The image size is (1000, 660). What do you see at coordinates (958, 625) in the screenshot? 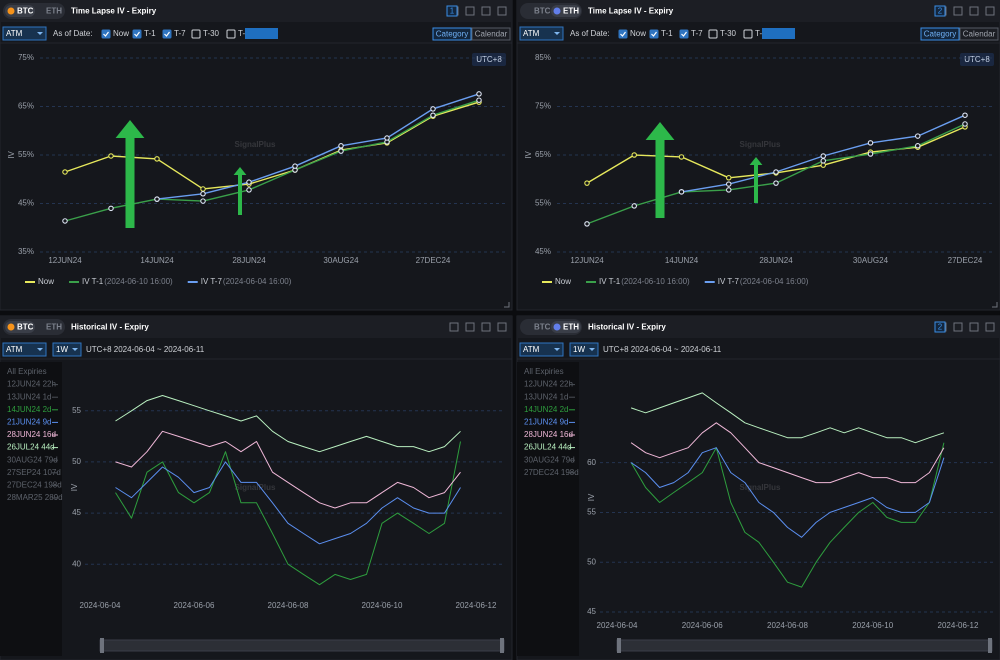
I see `x-tick-label: 2024-06-12` at bounding box center [958, 625].